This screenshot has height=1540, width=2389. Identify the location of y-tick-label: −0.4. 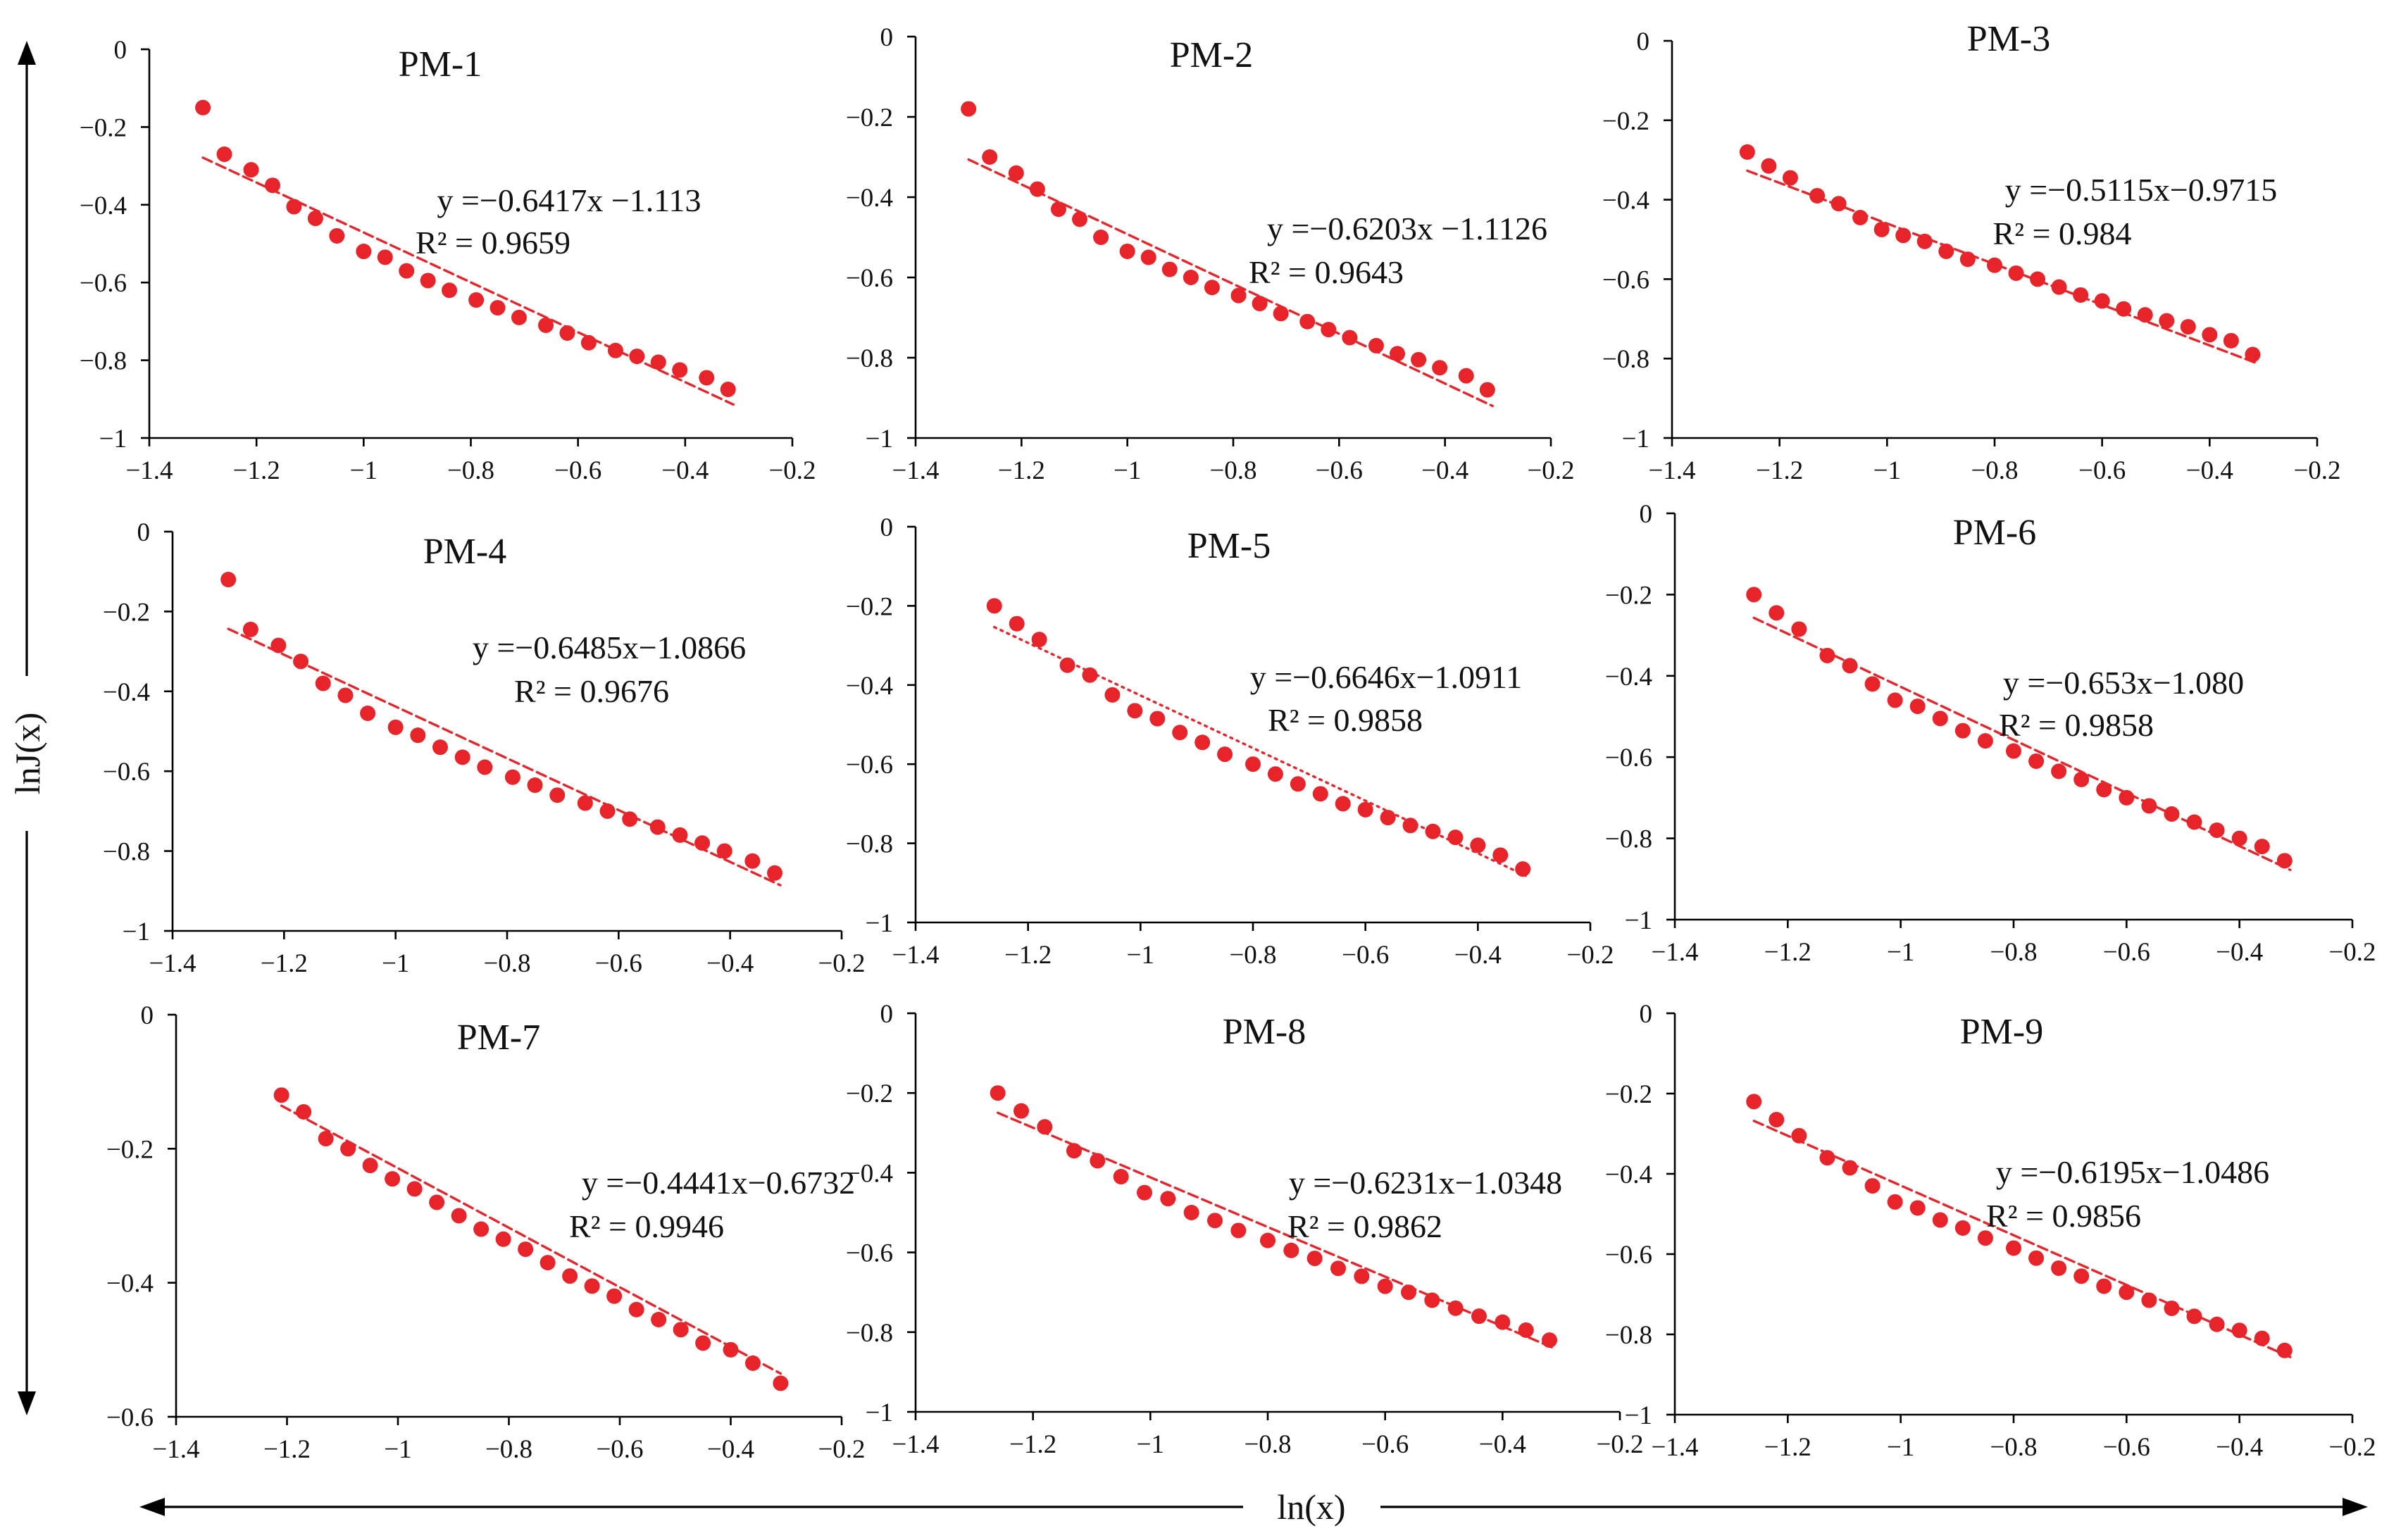
(869, 686).